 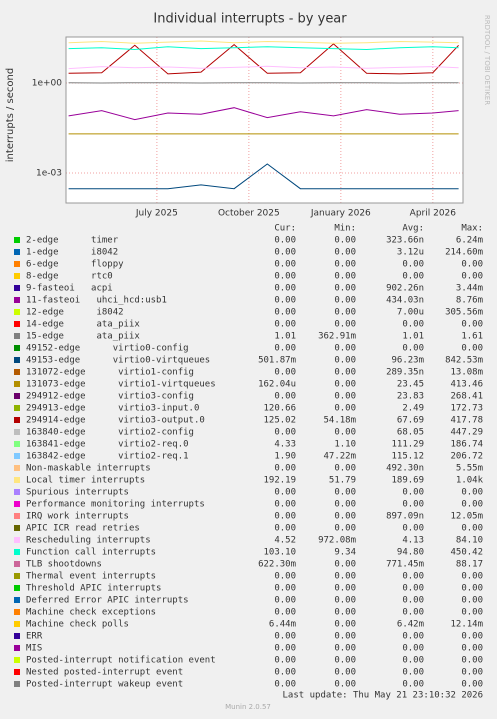 I want to click on legend-label: 9-fasteoi acpi, so click(x=69, y=289).